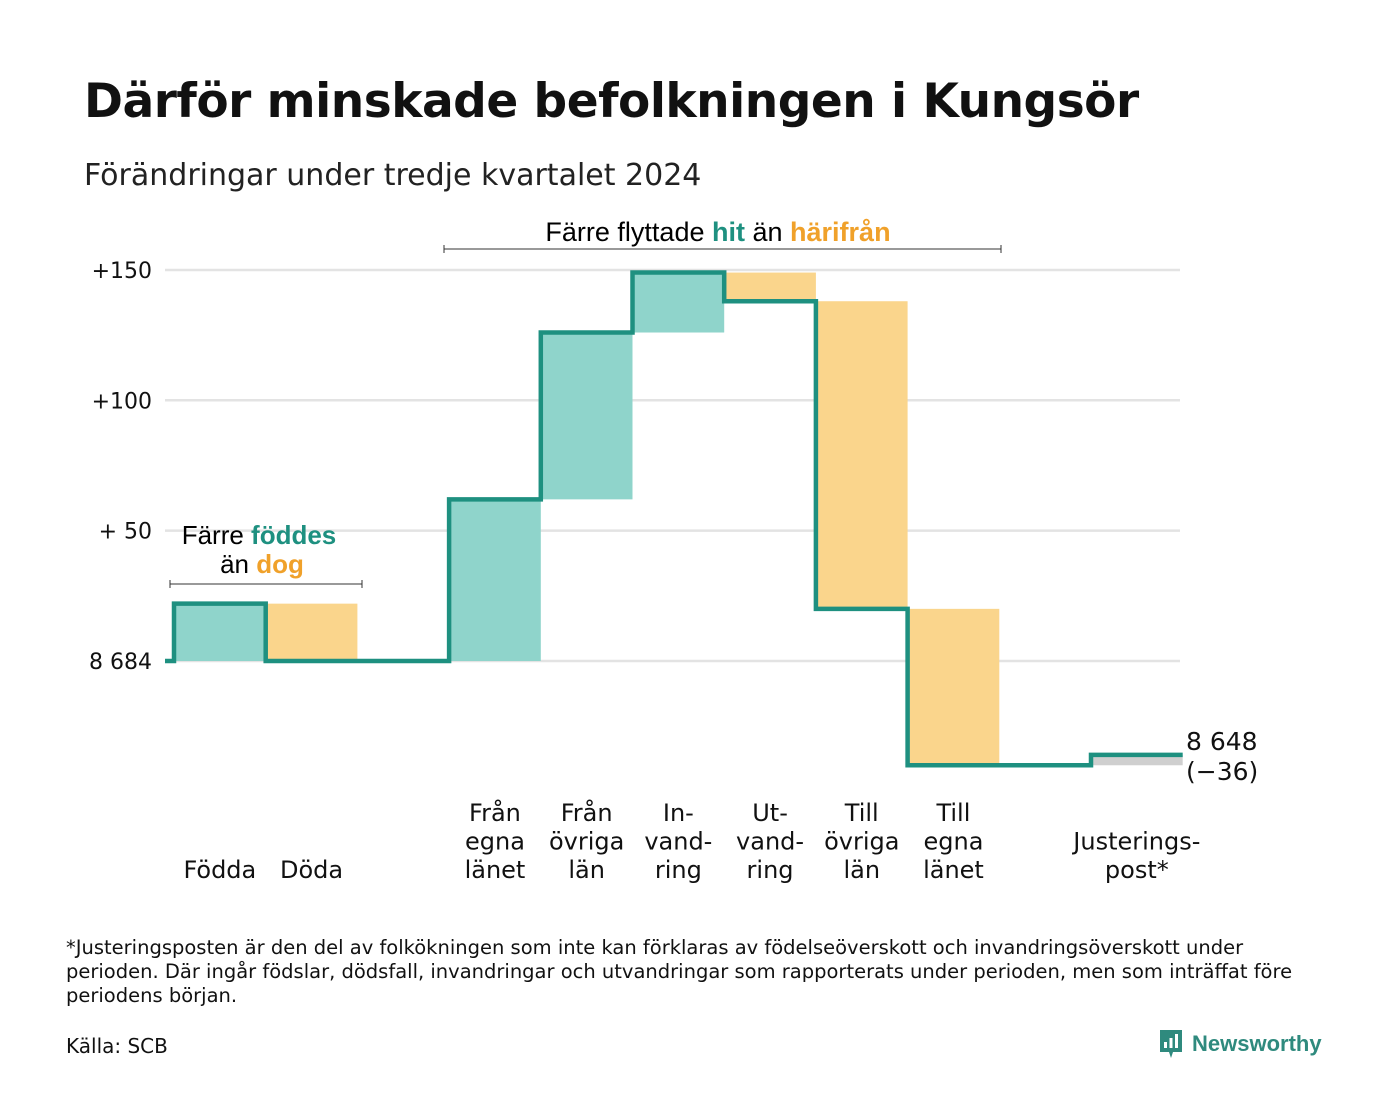  Describe the element at coordinates (678, 813) in the screenshot. I see `x-category-label: In-` at that location.